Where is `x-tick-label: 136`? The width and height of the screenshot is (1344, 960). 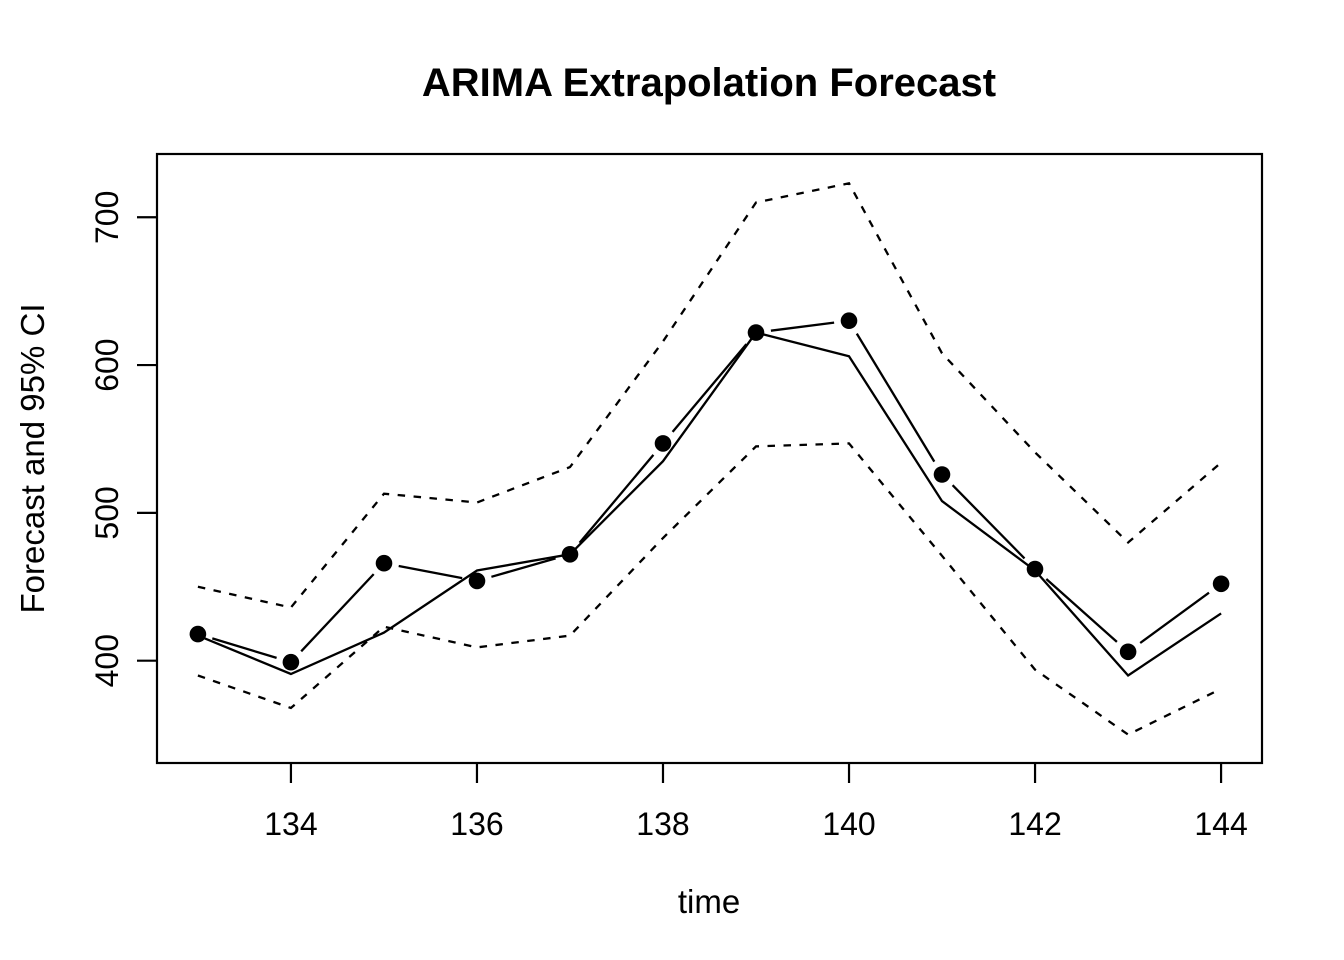 x-tick-label: 136 is located at coordinates (476, 824).